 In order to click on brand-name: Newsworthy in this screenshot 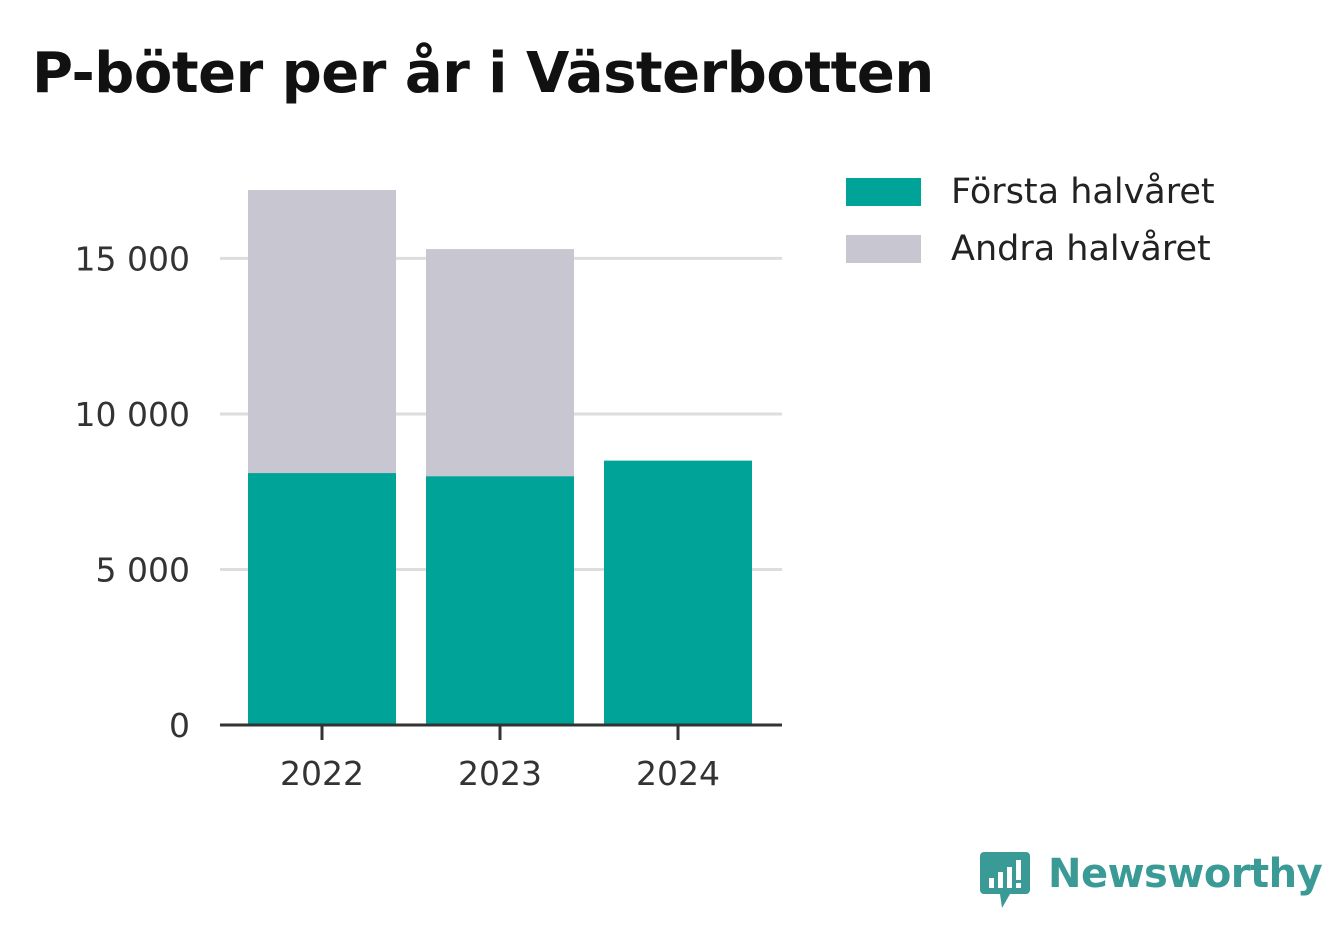, I will do `click(1185, 874)`.